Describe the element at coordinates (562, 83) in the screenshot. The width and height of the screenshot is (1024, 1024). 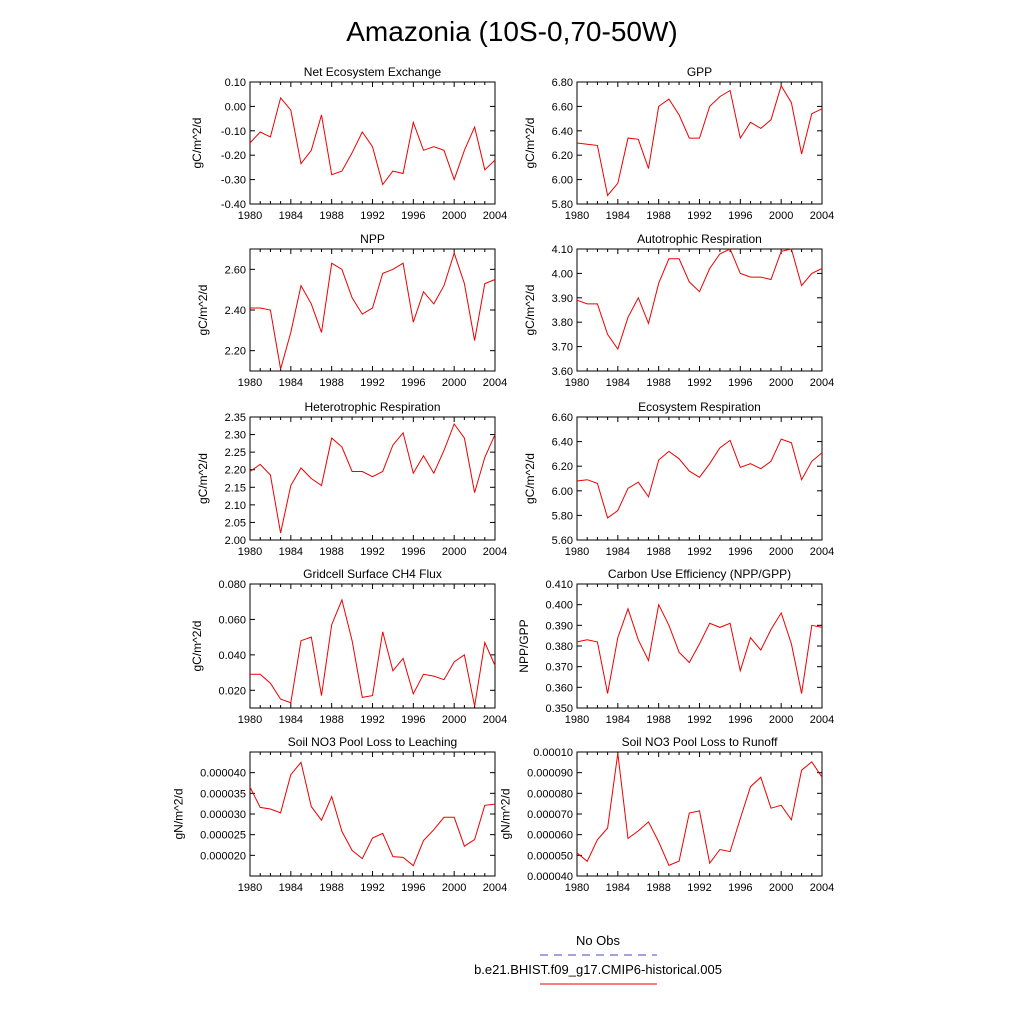
I see `y-tick-label: 6.80` at that location.